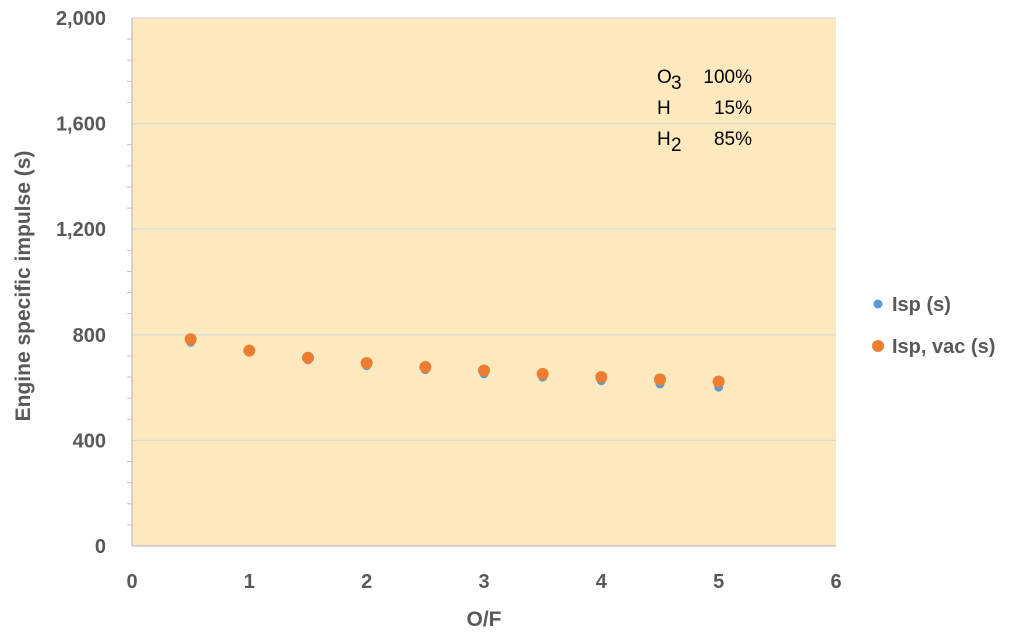 The image size is (1016, 642). I want to click on x-tick-label: 3, so click(483, 582).